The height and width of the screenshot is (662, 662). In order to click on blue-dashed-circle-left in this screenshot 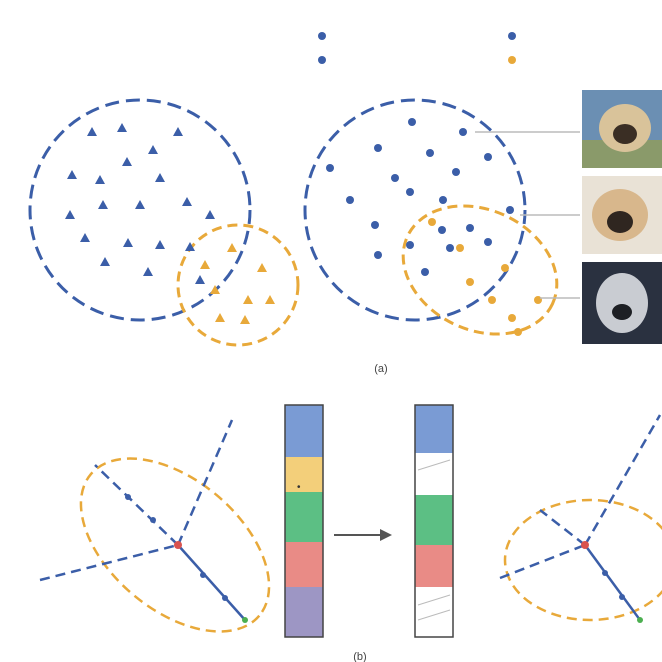, I will do `click(140, 210)`.